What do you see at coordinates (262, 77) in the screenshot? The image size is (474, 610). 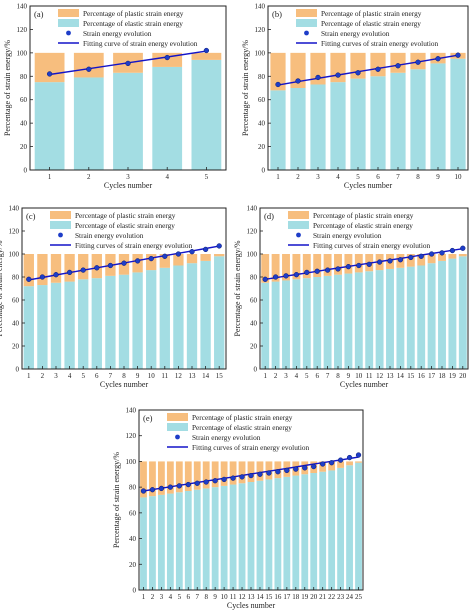 I see `y-tick-label: 80` at bounding box center [262, 77].